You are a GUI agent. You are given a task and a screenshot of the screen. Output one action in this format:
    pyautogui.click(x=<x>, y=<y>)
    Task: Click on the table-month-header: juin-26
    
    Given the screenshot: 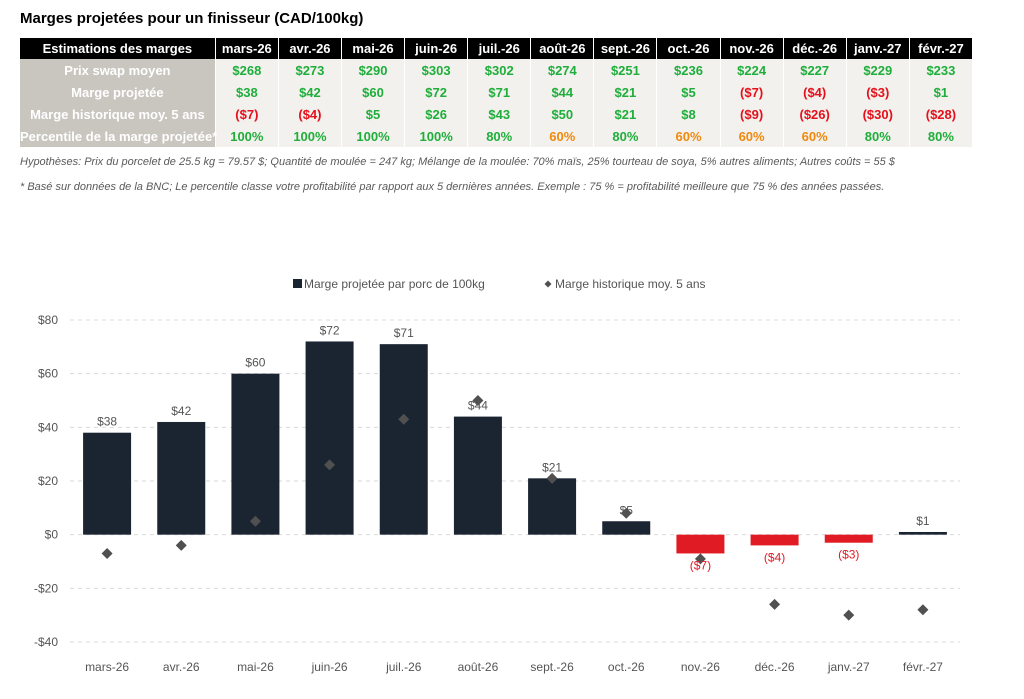 What is the action you would take?
    pyautogui.click(x=436, y=48)
    